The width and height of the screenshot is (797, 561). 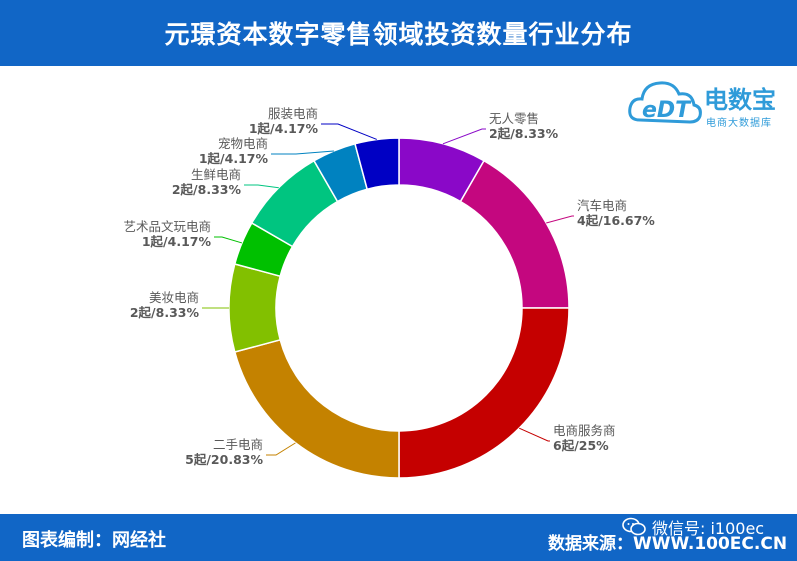 What do you see at coordinates (243, 143) in the screenshot?
I see `slice-name-label: 宠物电商` at bounding box center [243, 143].